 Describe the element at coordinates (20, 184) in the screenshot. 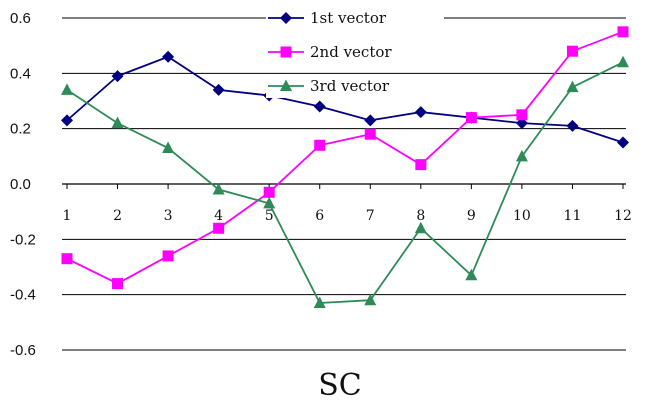

I see `y-tick-label: 0.0` at that location.